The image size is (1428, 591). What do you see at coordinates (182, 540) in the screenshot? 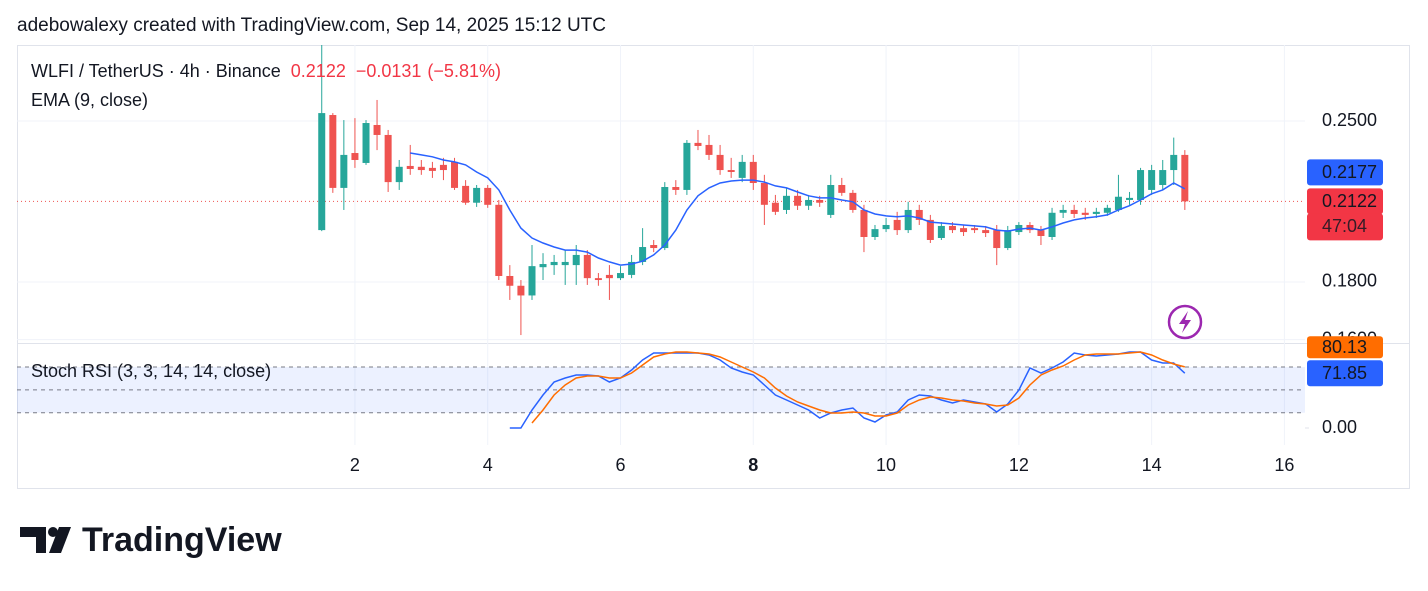
I see `logo-text: TradingView` at bounding box center [182, 540].